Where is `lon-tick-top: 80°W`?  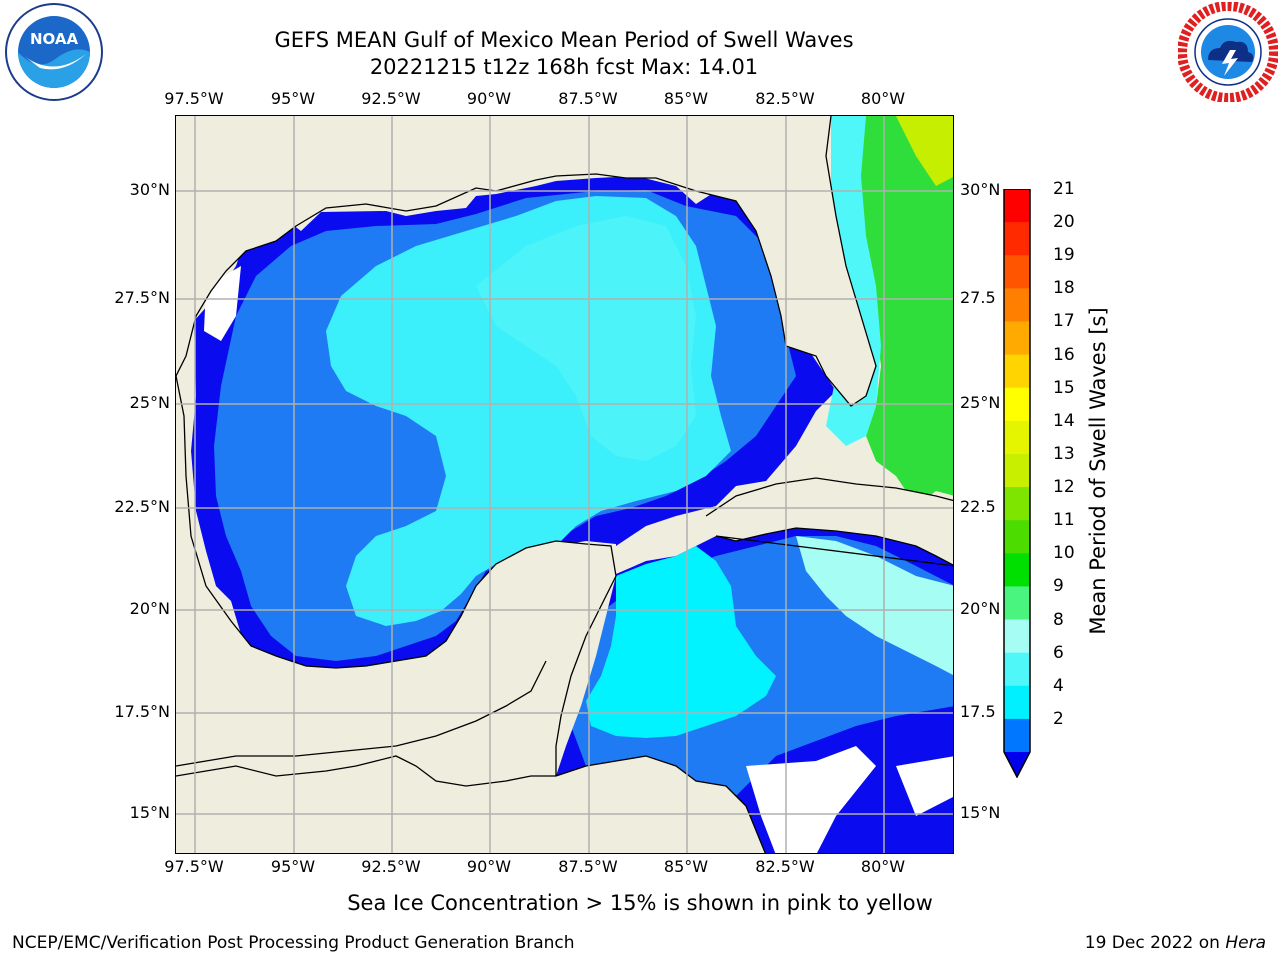
lon-tick-top: 80°W is located at coordinates (883, 98).